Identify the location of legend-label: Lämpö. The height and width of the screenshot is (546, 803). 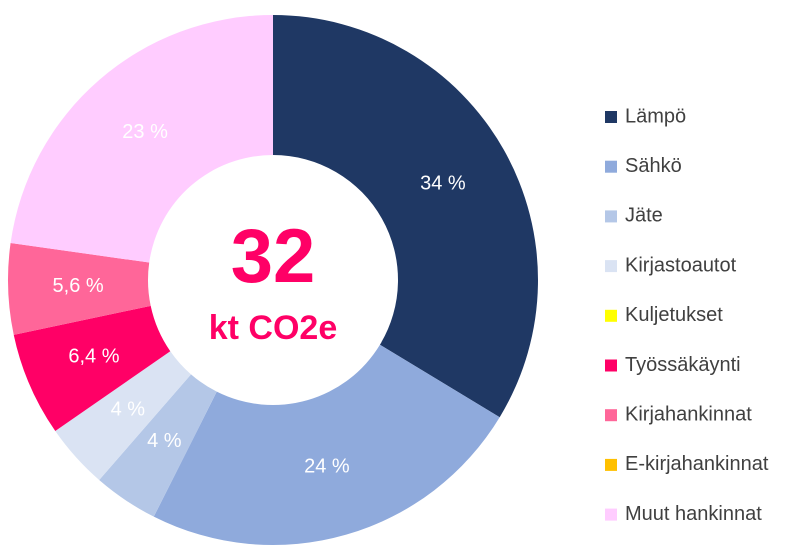
(655, 116).